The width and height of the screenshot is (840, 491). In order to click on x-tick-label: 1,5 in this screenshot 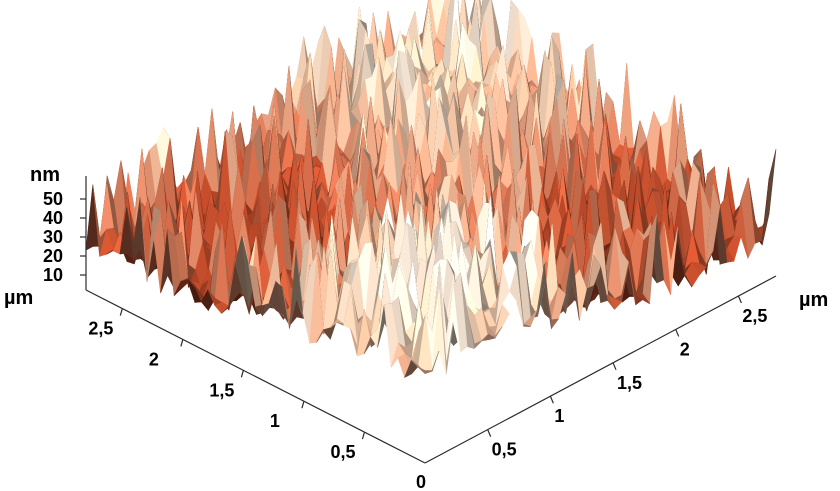, I will do `click(629, 383)`.